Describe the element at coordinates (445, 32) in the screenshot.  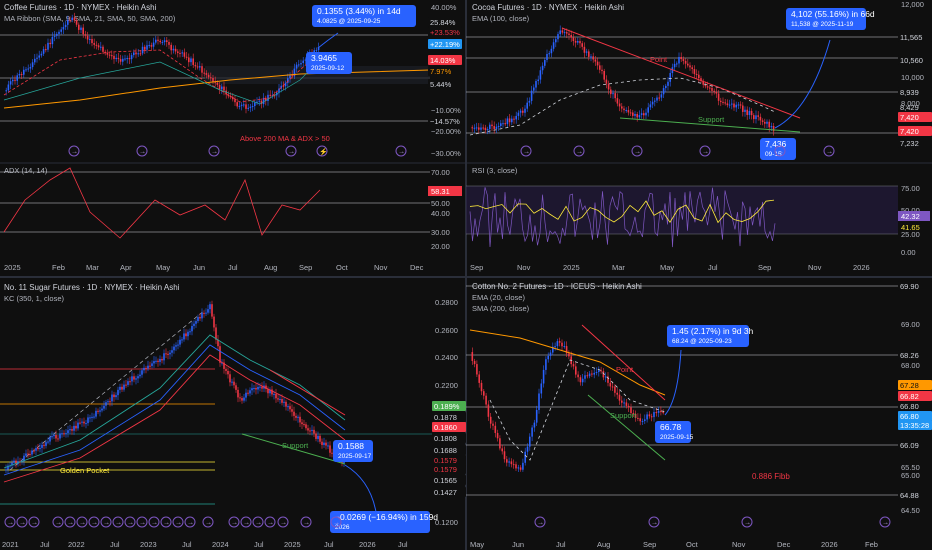
I see `price-label-text: +23.53%` at that location.